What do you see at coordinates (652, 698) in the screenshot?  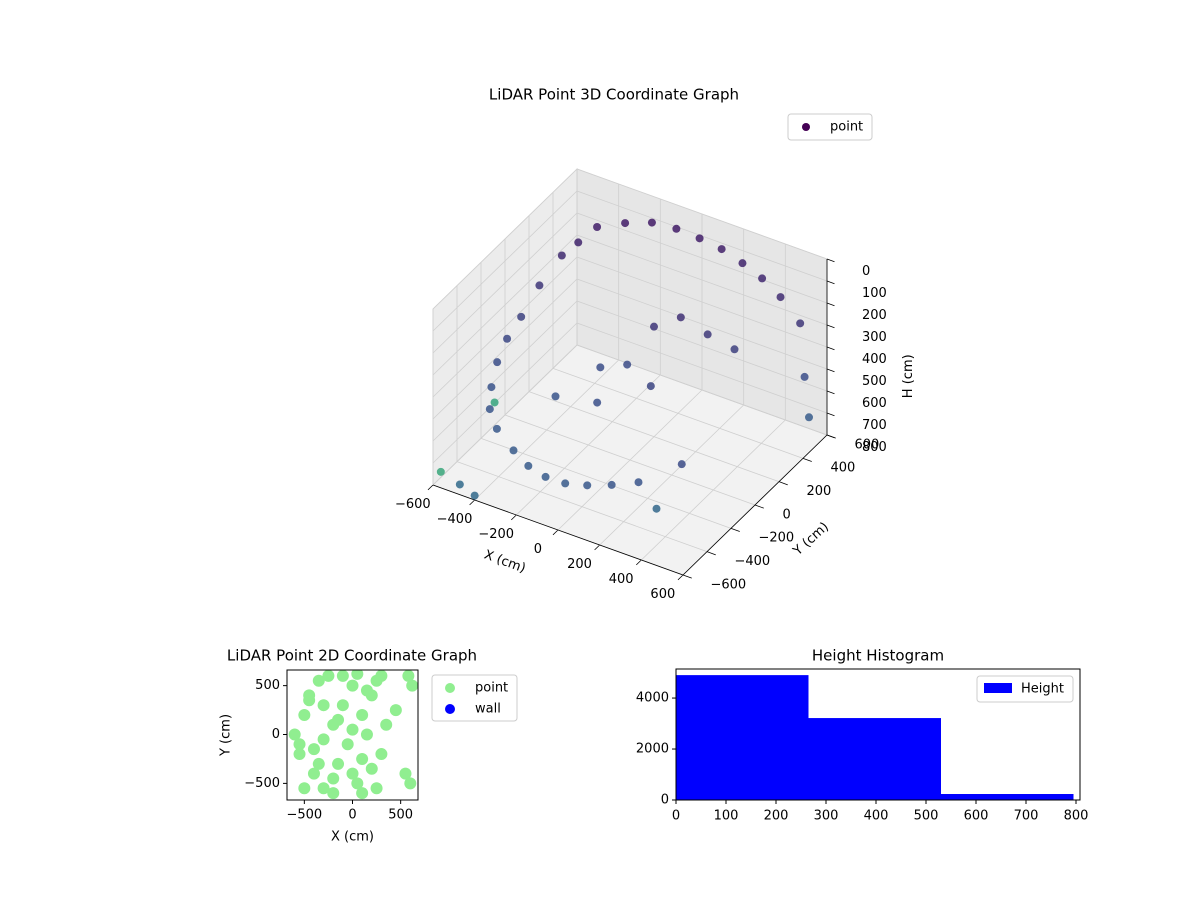 I see `y-tick-label: 4000` at bounding box center [652, 698].